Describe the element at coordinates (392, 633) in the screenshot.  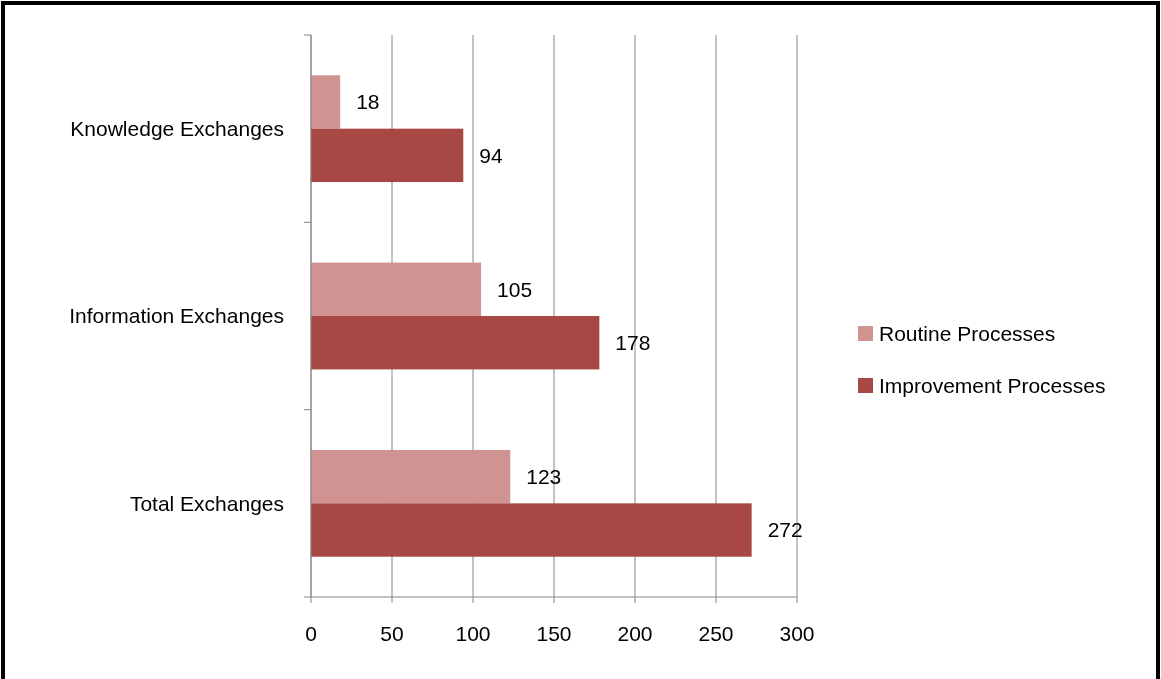
I see `x-tick-label: 50` at that location.